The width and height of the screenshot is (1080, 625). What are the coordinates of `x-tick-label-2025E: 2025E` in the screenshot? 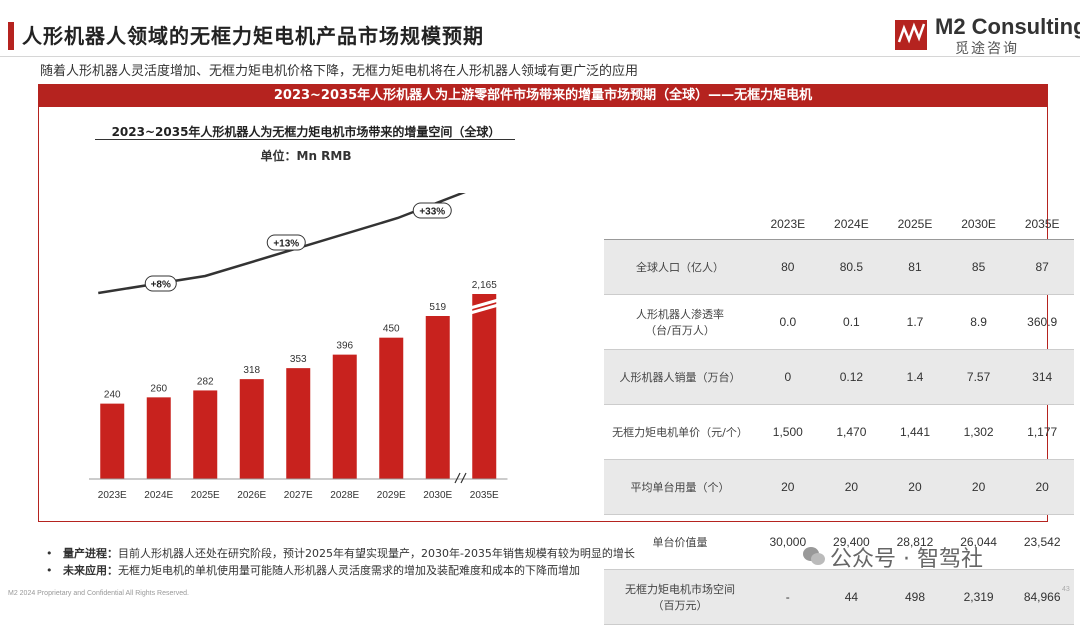 It's located at (205, 495).